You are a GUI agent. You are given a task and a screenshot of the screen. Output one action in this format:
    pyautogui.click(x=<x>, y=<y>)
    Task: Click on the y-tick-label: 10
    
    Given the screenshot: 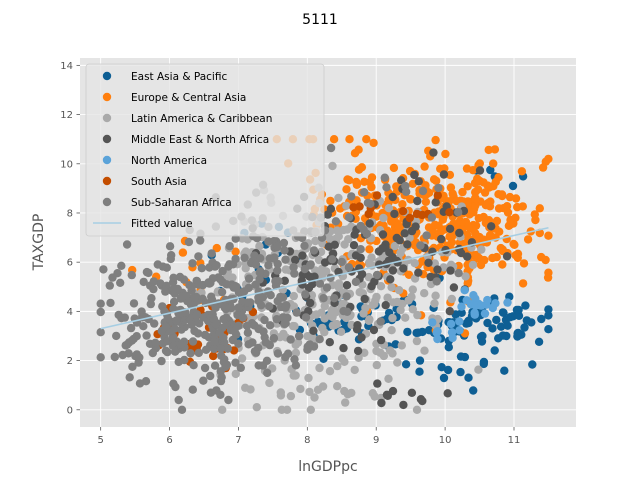 What is the action you would take?
    pyautogui.click(x=66, y=164)
    